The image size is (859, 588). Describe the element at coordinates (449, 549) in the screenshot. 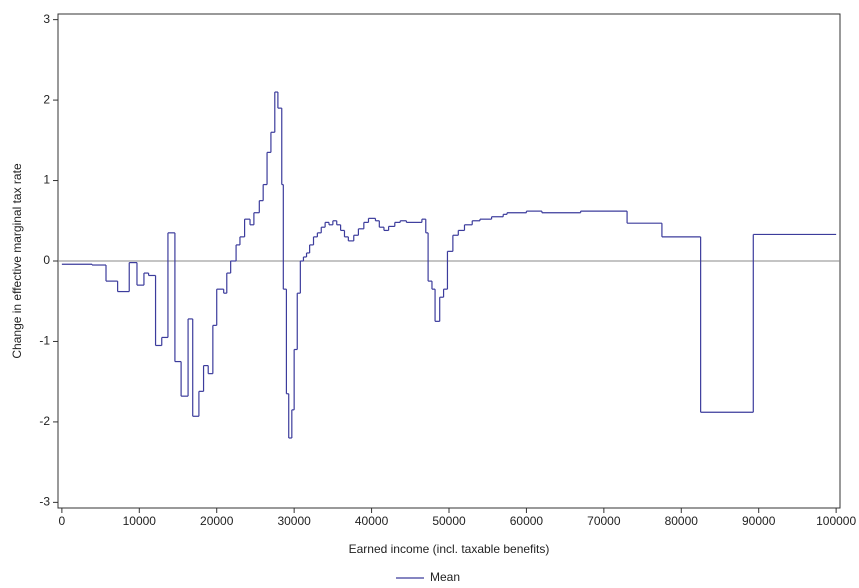

I see `x-axis-label: Earned income (incl. taxable benefits)` at that location.